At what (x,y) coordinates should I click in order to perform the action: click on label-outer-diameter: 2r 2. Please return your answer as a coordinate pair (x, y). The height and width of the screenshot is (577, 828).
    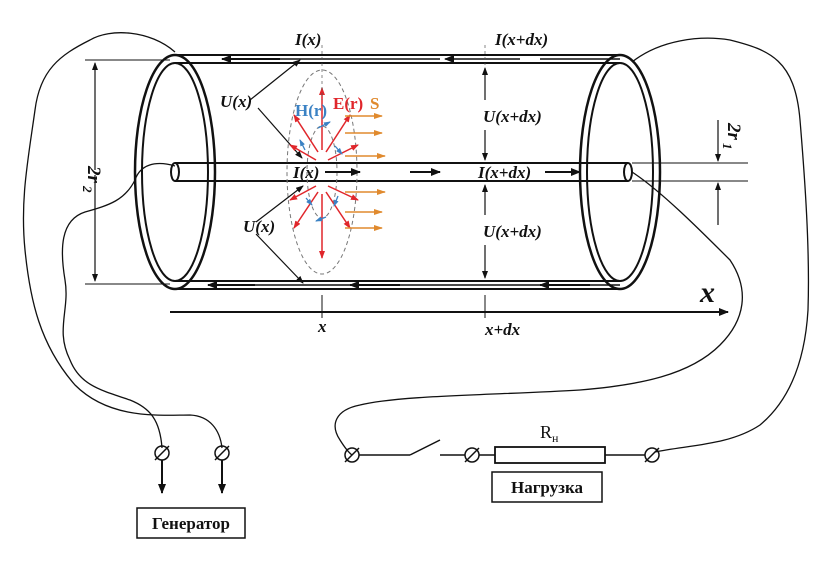
    Looking at the image, I should click on (92, 179).